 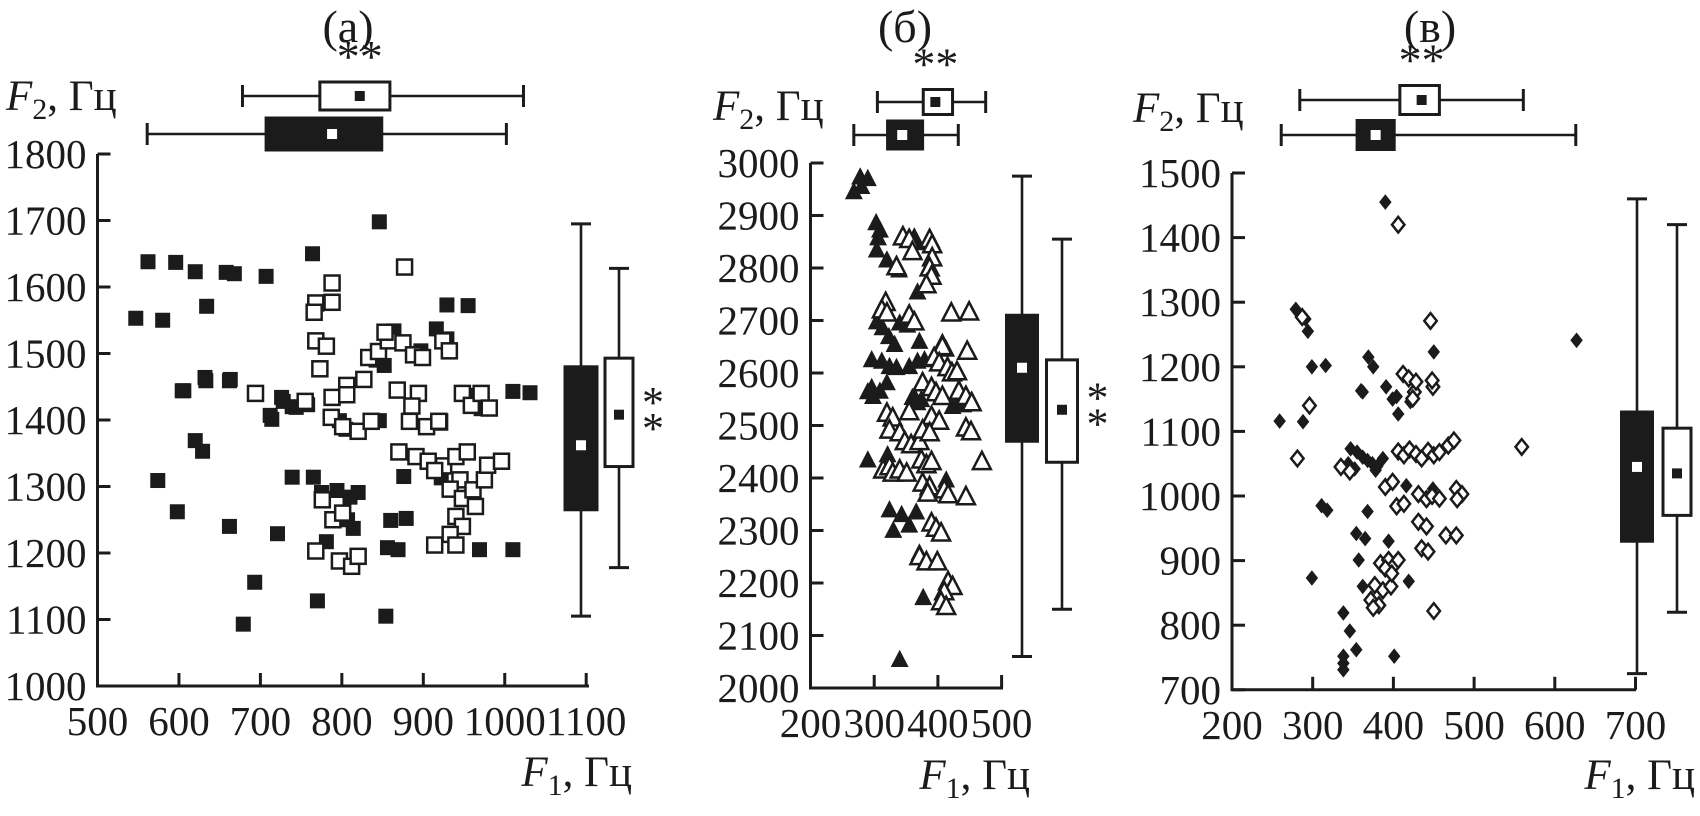 I want to click on x-tick-label: 400, so click(x=938, y=723).